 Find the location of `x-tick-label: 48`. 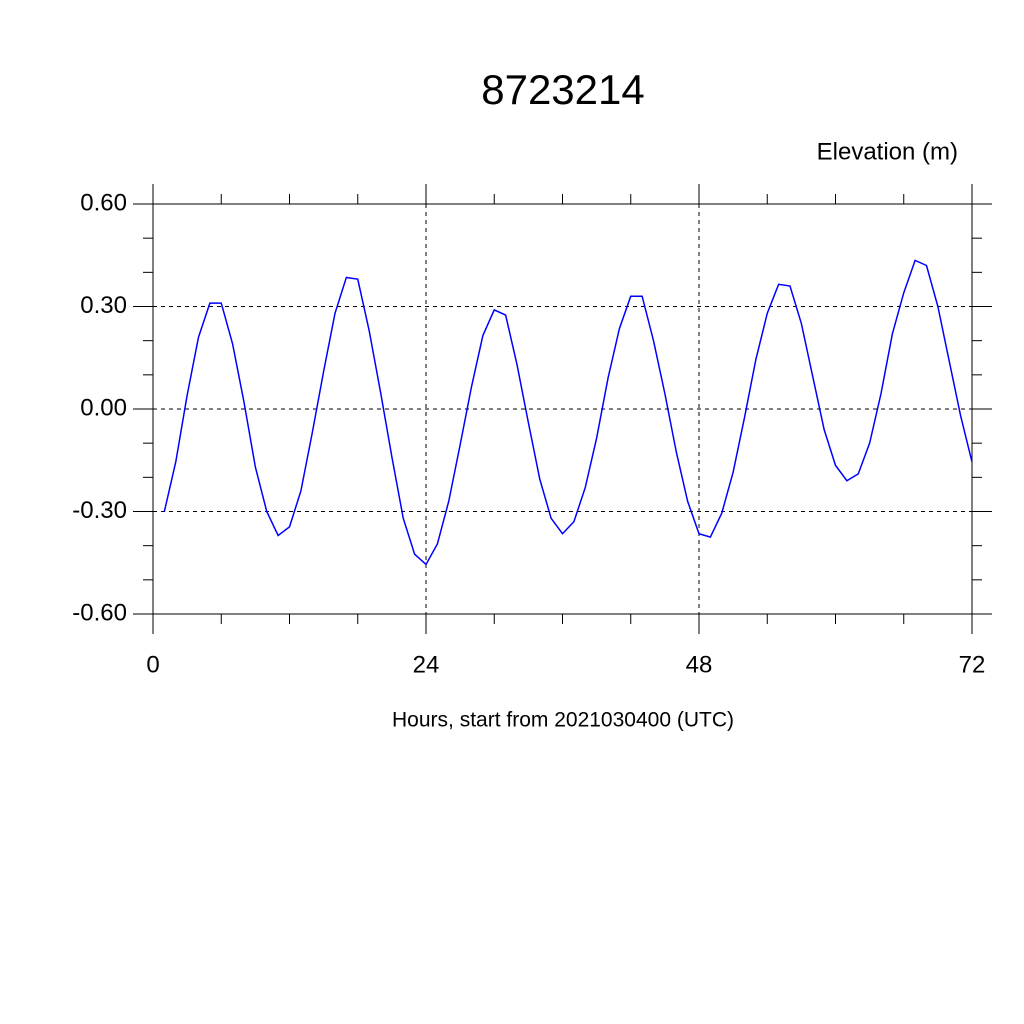

x-tick-label: 48 is located at coordinates (699, 664).